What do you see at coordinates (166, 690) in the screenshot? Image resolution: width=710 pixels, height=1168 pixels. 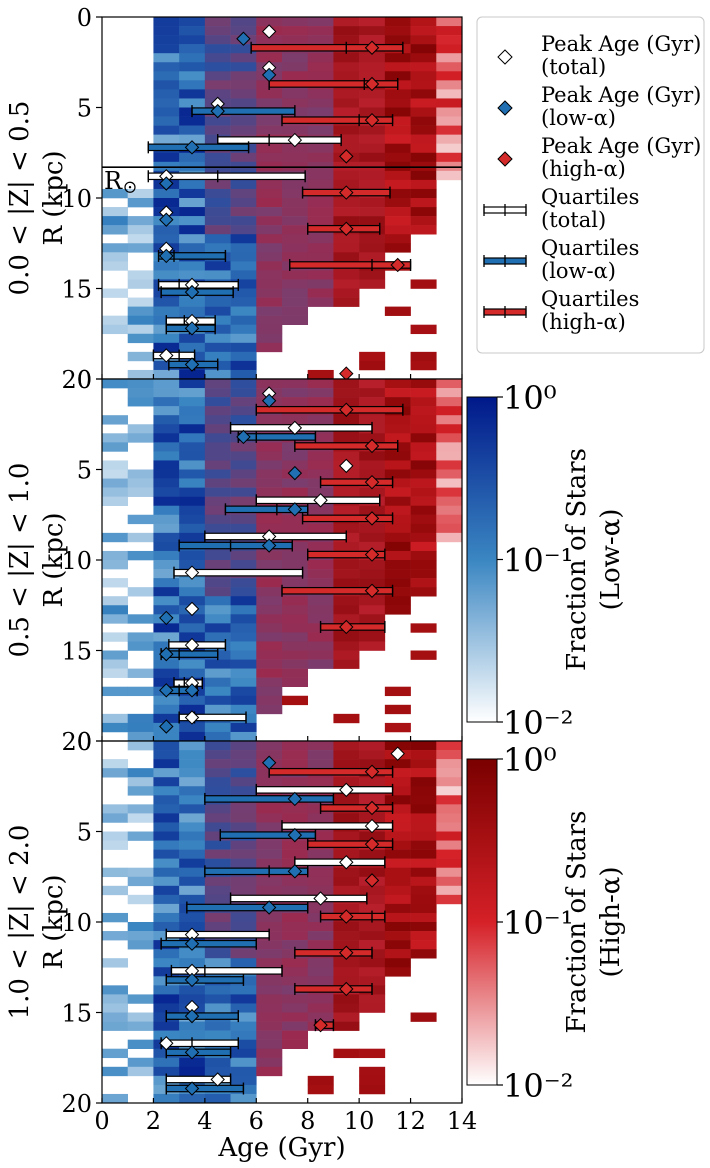 I see `peak-low-alpha-marker` at bounding box center [166, 690].